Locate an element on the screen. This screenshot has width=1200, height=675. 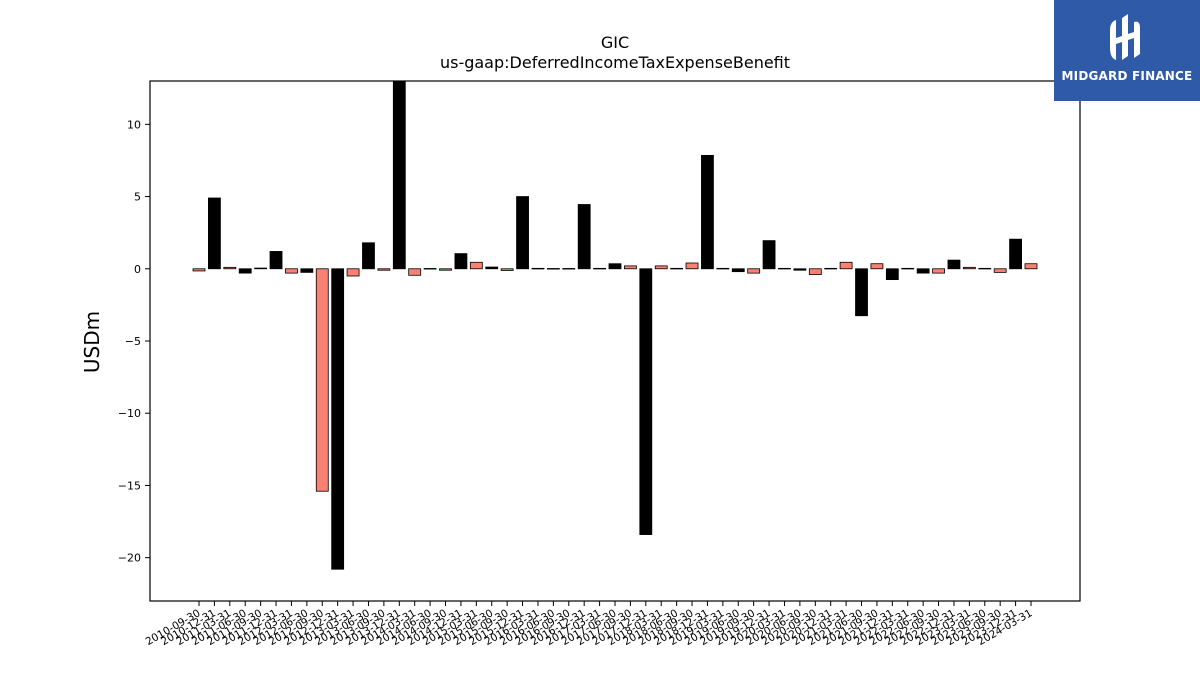
y-tick-label: −5 is located at coordinates (133, 341).